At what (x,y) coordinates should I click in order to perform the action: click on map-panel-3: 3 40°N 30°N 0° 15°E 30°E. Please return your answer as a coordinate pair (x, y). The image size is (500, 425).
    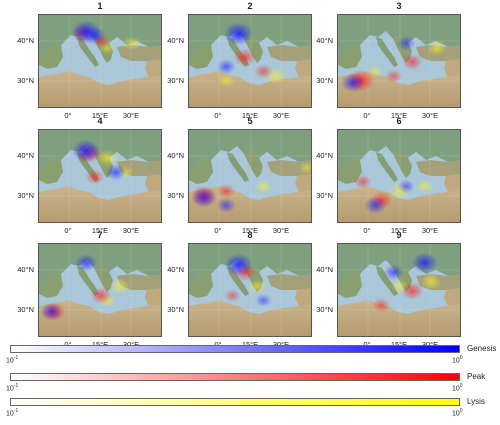
    Looking at the image, I should click on (388, 60).